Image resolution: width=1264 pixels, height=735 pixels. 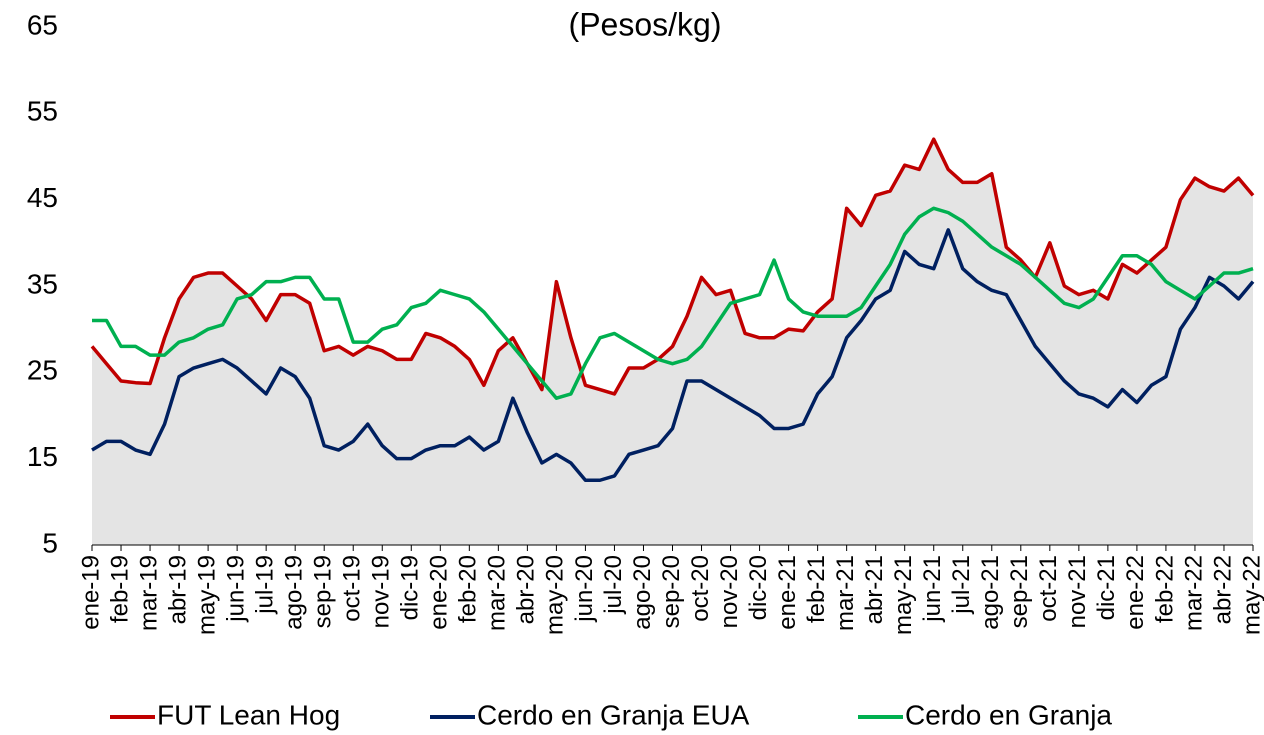 What do you see at coordinates (584, 589) in the screenshot?
I see `x-tick-label: jun-20` at bounding box center [584, 589].